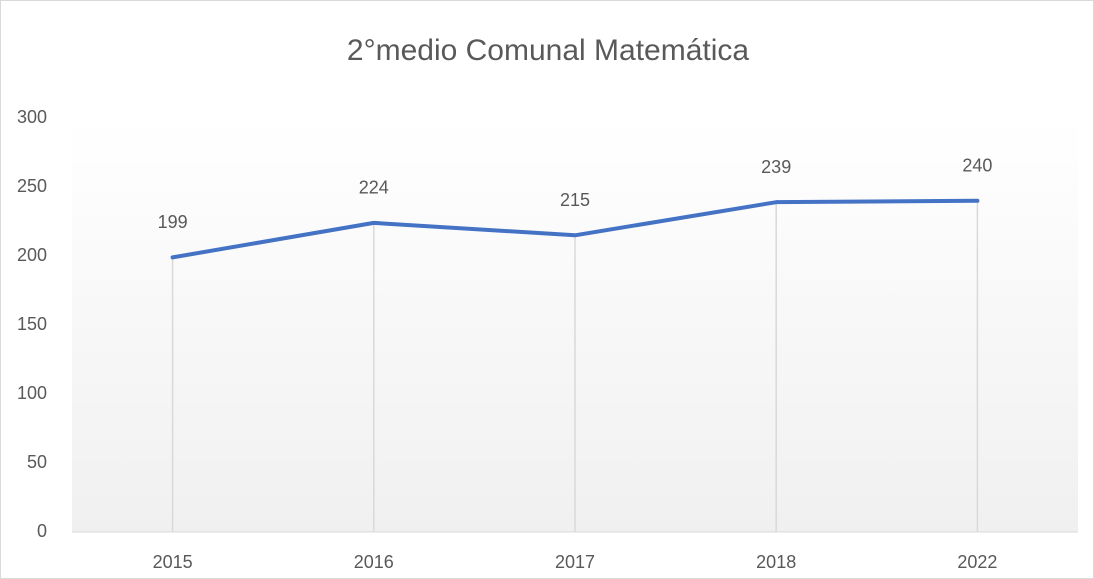  What do you see at coordinates (548, 50) in the screenshot?
I see `chart-title: 2°medio Comunal Matemática` at bounding box center [548, 50].